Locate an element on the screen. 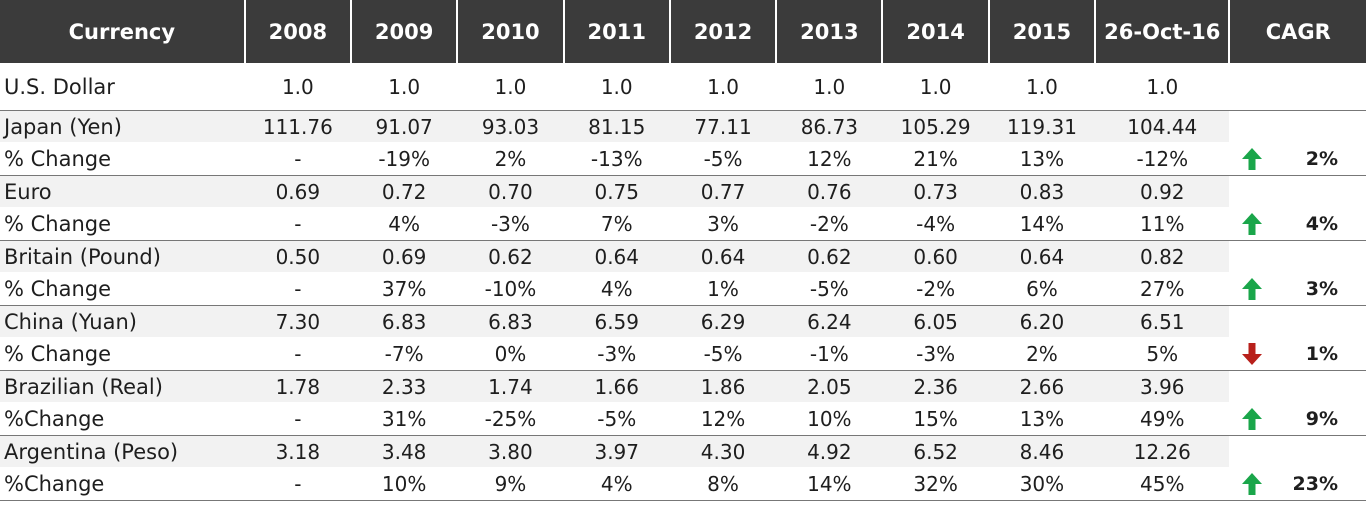  cagr-cell: 9% is located at coordinates (1297, 419).